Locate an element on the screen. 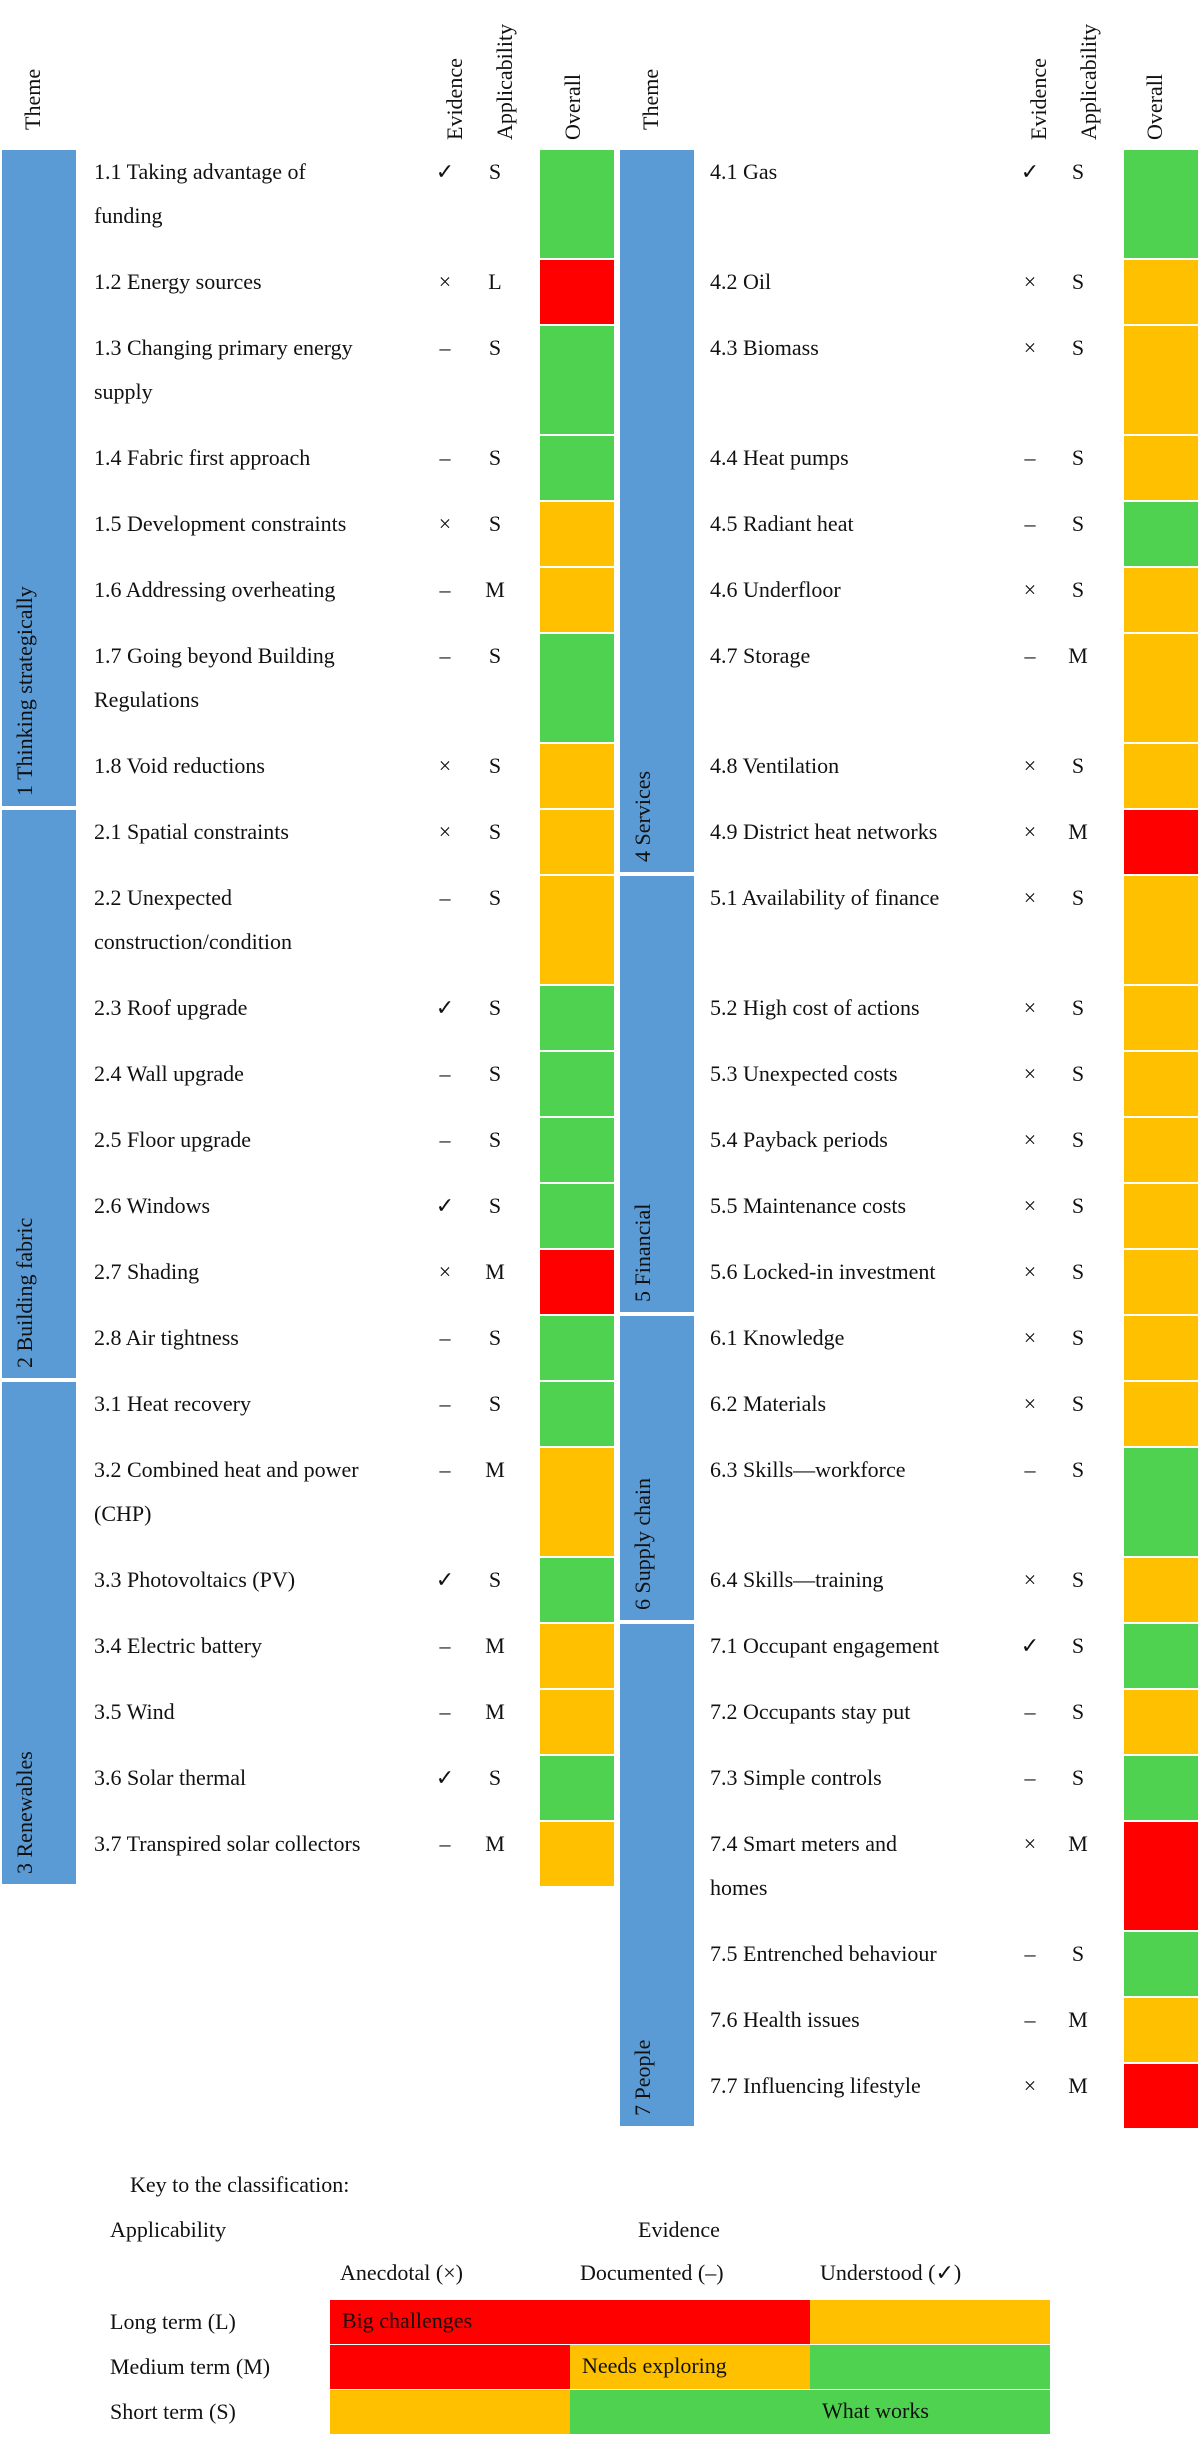 This screenshot has height=2437, width=1200. key-zone-label: What works is located at coordinates (875, 2410).